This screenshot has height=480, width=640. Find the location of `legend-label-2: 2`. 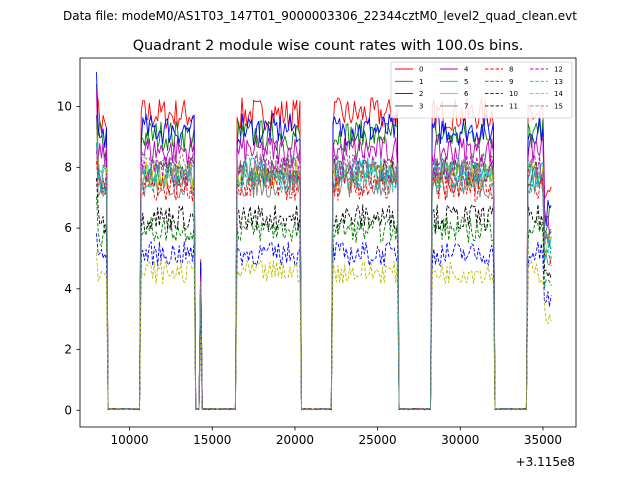

legend-label-2: 2 is located at coordinates (421, 94).